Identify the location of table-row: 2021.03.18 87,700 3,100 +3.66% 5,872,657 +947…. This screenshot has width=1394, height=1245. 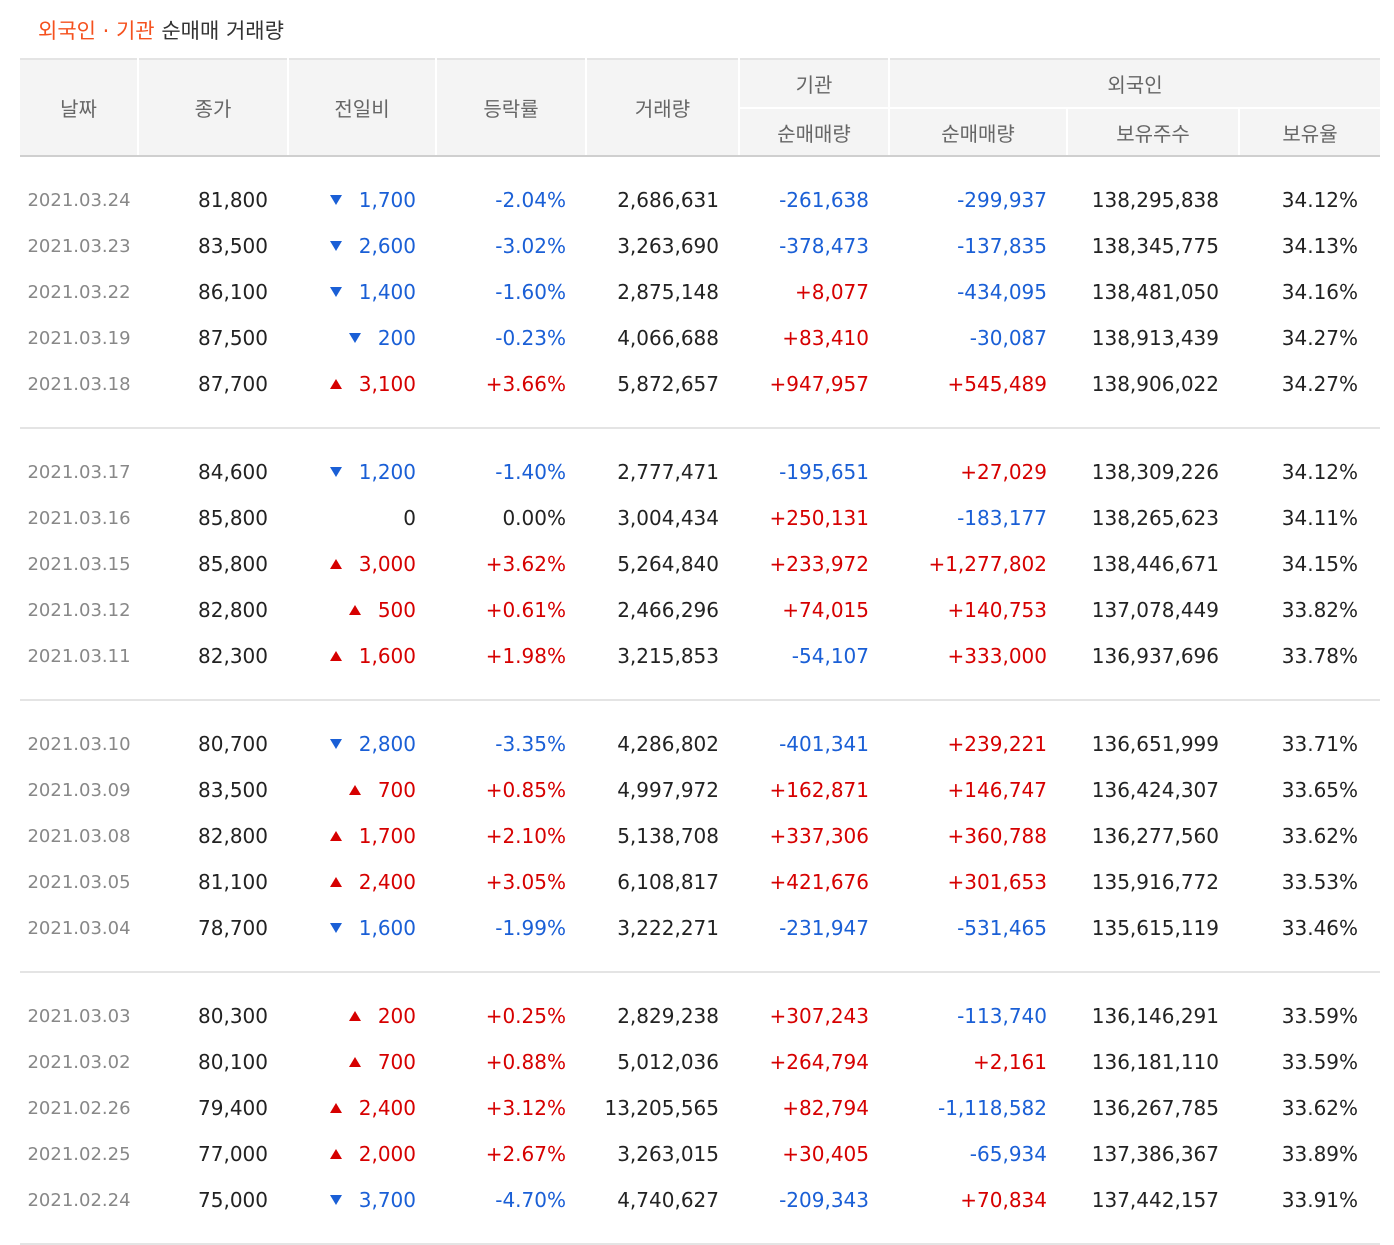
(700, 384).